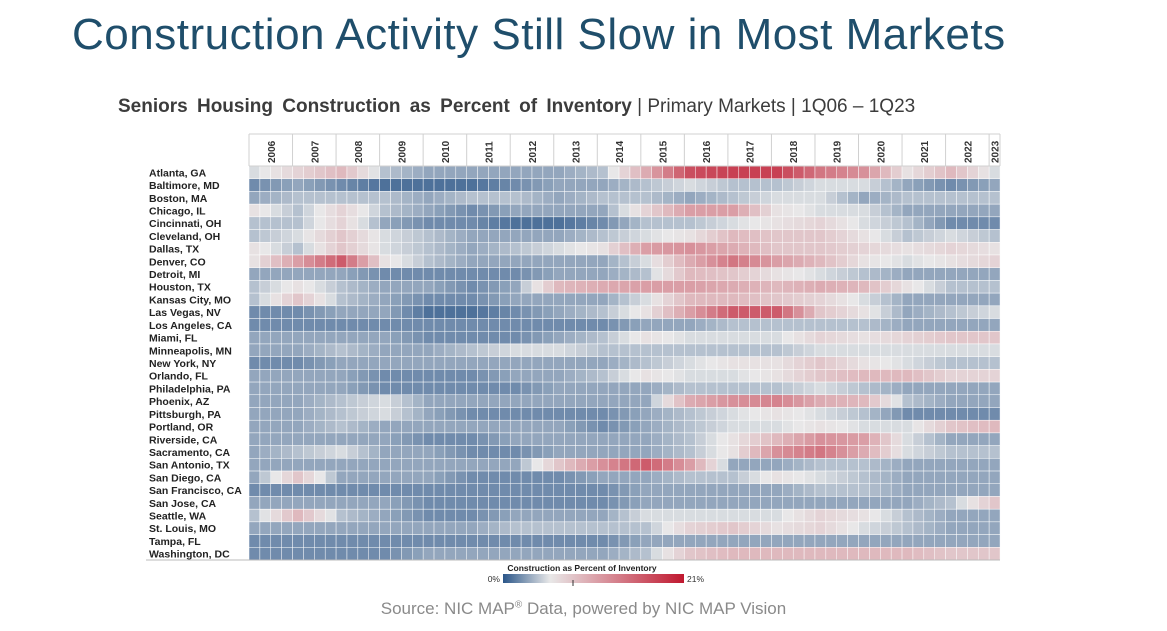 This screenshot has width=1167, height=631. Describe the element at coordinates (179, 377) in the screenshot. I see `market-label: Orlando, FL` at that location.